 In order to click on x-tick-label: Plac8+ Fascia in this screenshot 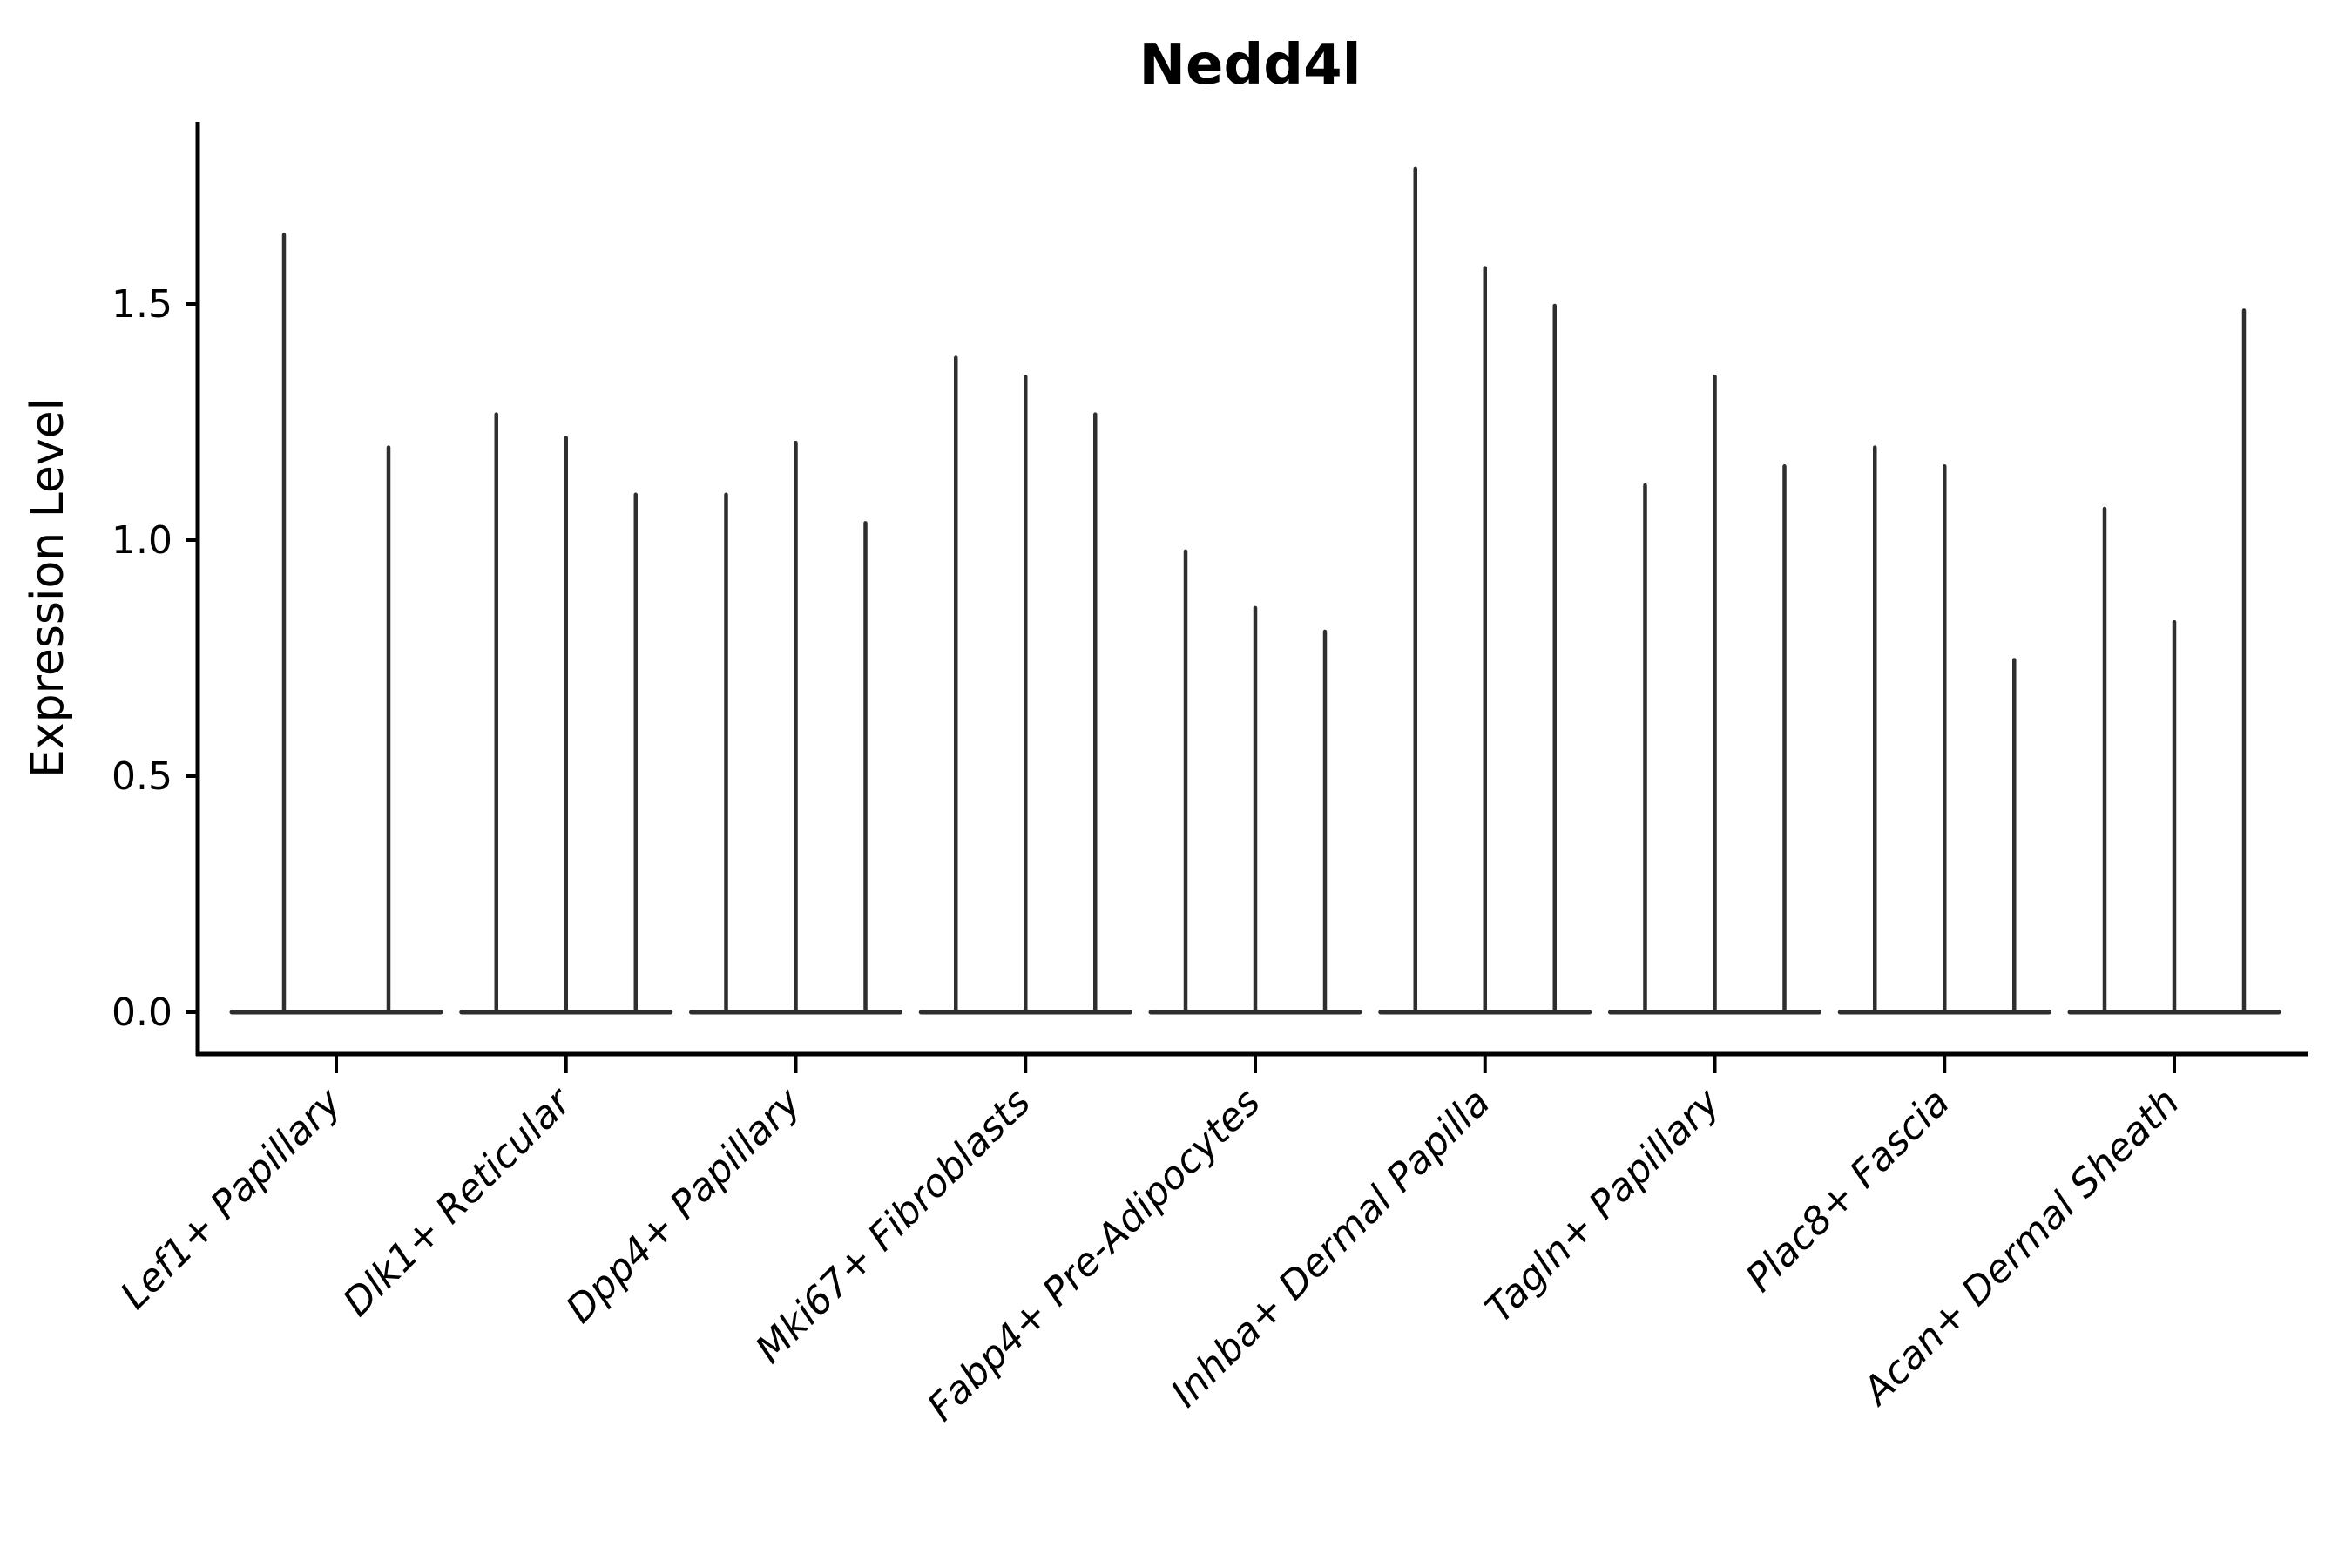, I will do `click(1848, 1191)`.